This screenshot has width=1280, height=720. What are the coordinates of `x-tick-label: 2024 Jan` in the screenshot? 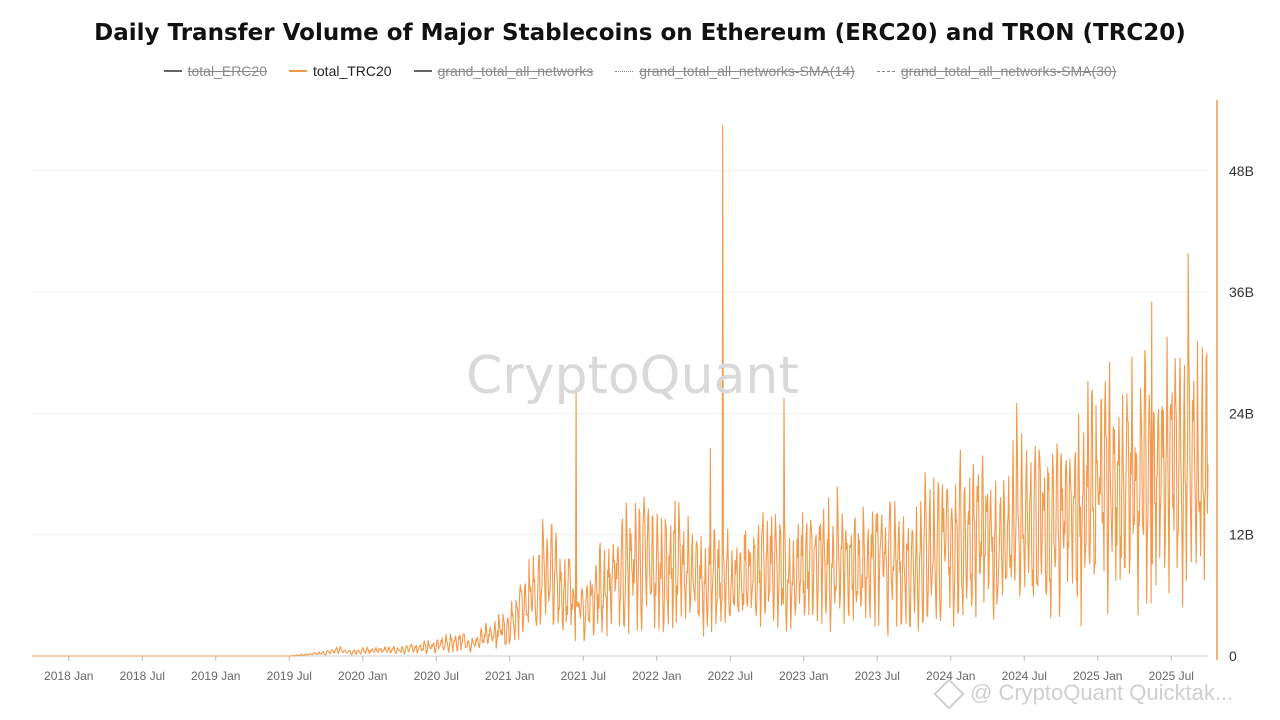 It's located at (950, 676).